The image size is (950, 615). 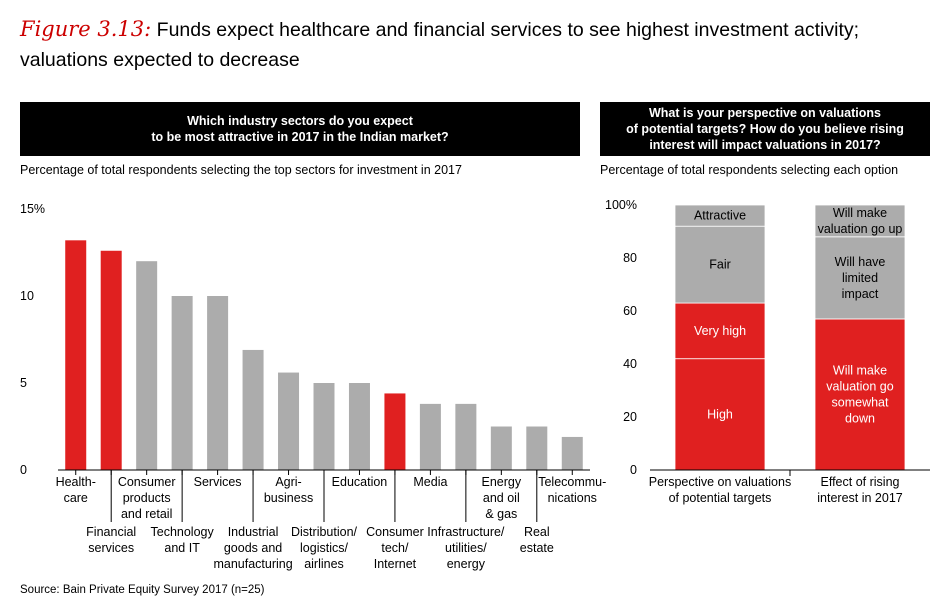 What do you see at coordinates (630, 417) in the screenshot?
I see `y-tick-label: 20` at bounding box center [630, 417].